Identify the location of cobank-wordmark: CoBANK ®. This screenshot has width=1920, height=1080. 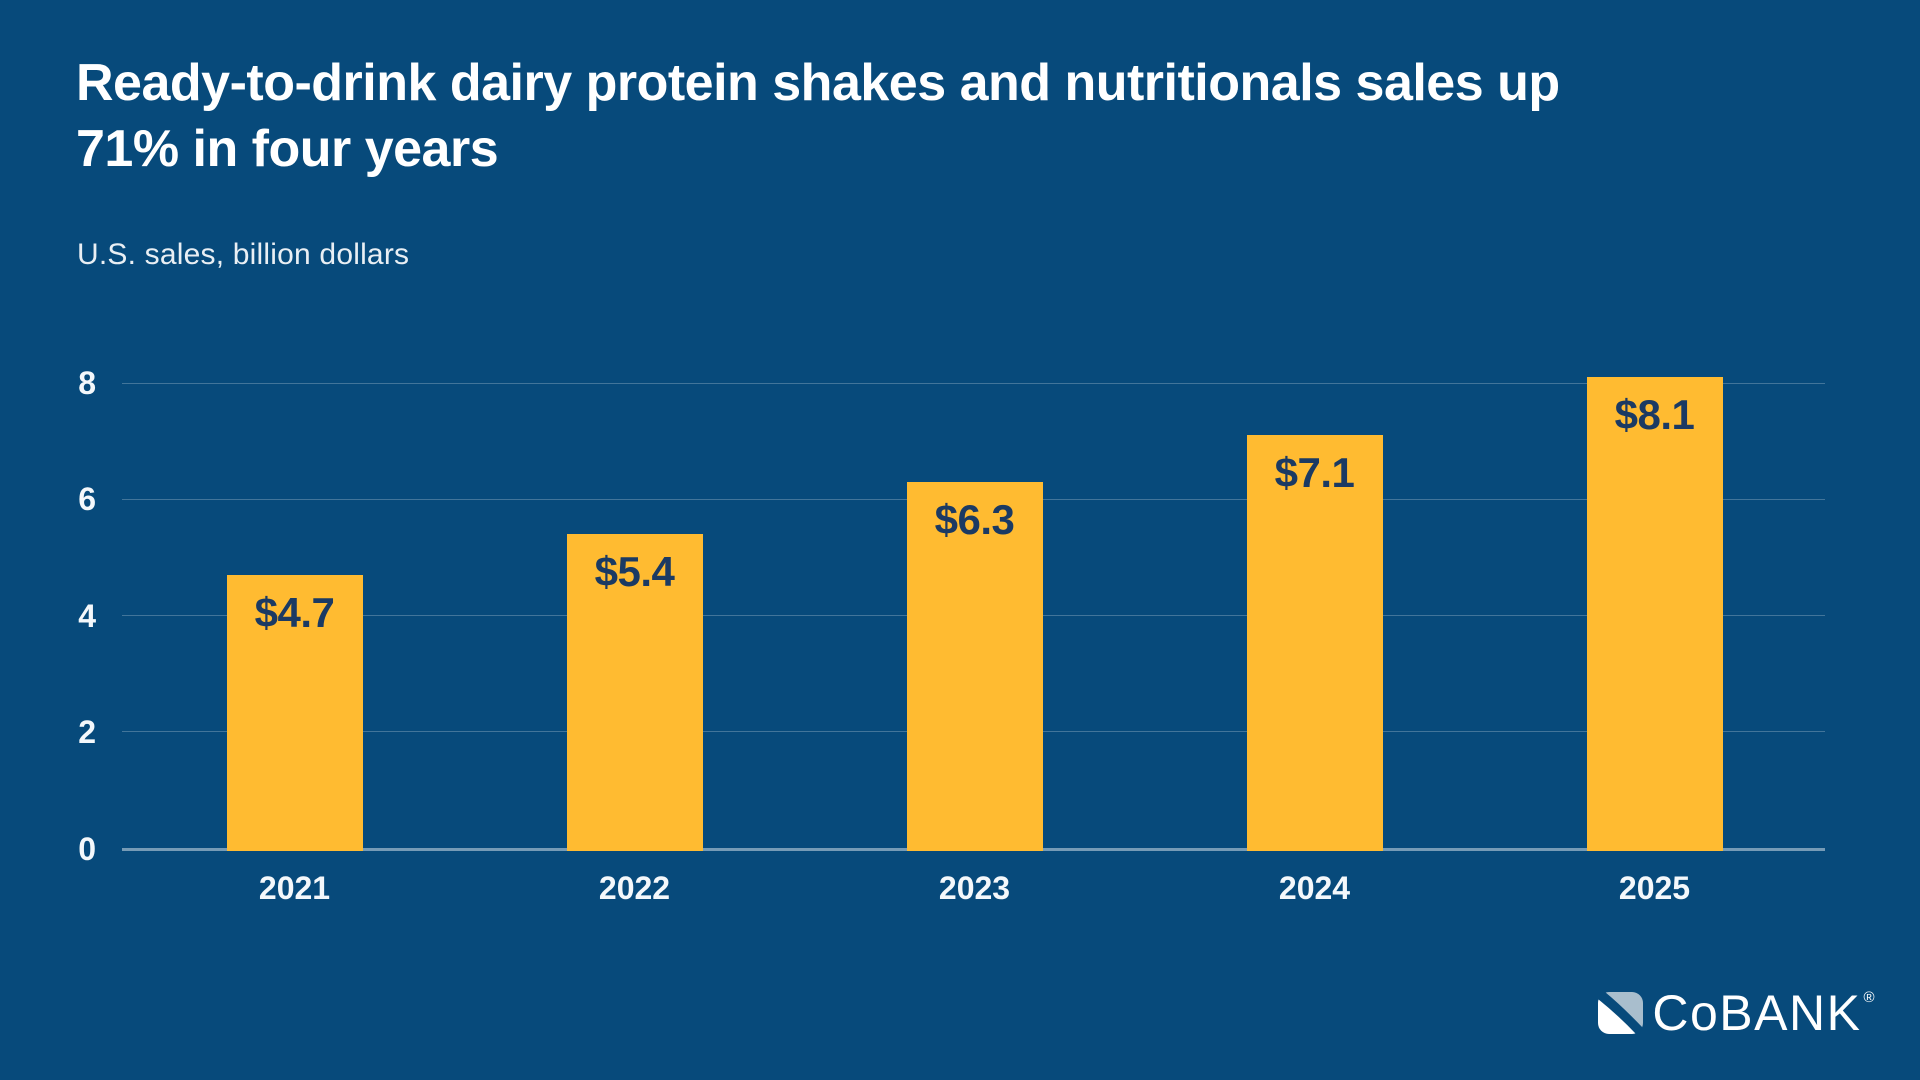
(1764, 1013).